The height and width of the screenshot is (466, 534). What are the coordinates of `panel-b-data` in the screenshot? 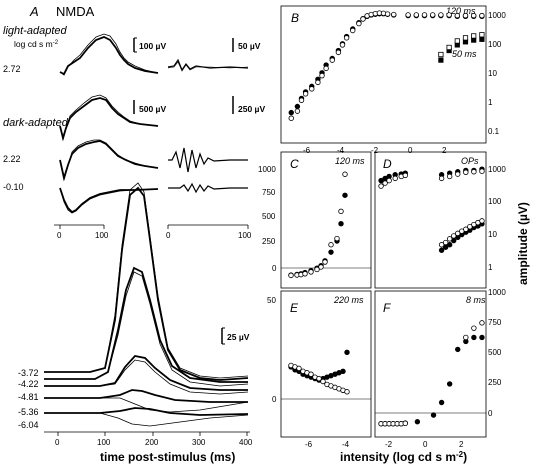 It's located at (386, 65).